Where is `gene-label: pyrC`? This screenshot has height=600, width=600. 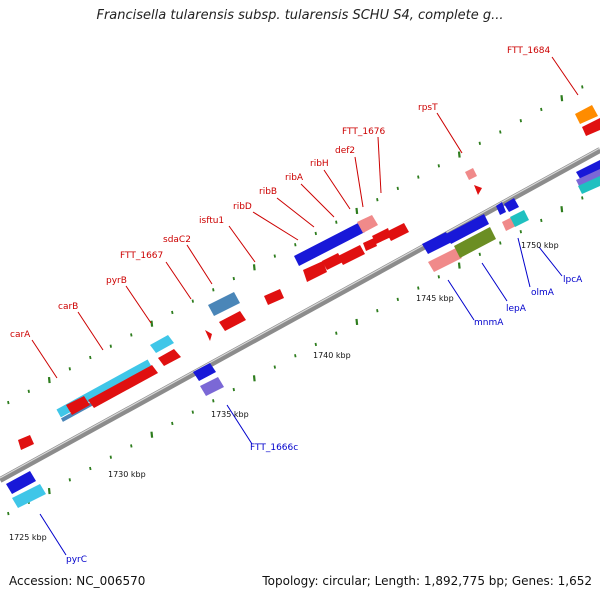 gene-label: pyrC is located at coordinates (76, 560).